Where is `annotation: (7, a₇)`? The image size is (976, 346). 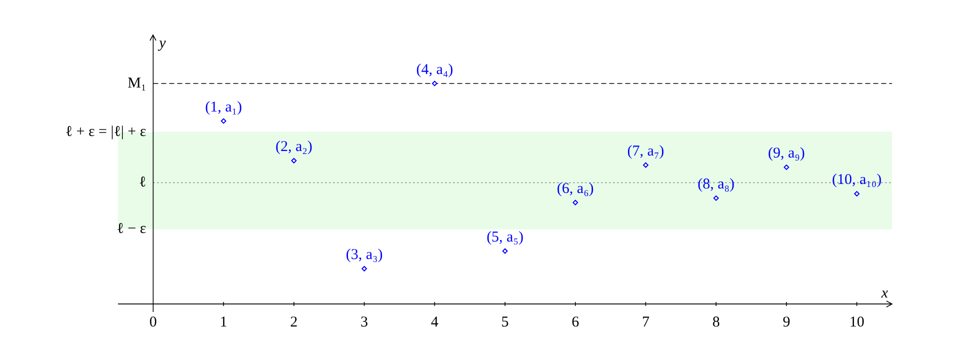
annotation: (7, a₇) is located at coordinates (645, 152).